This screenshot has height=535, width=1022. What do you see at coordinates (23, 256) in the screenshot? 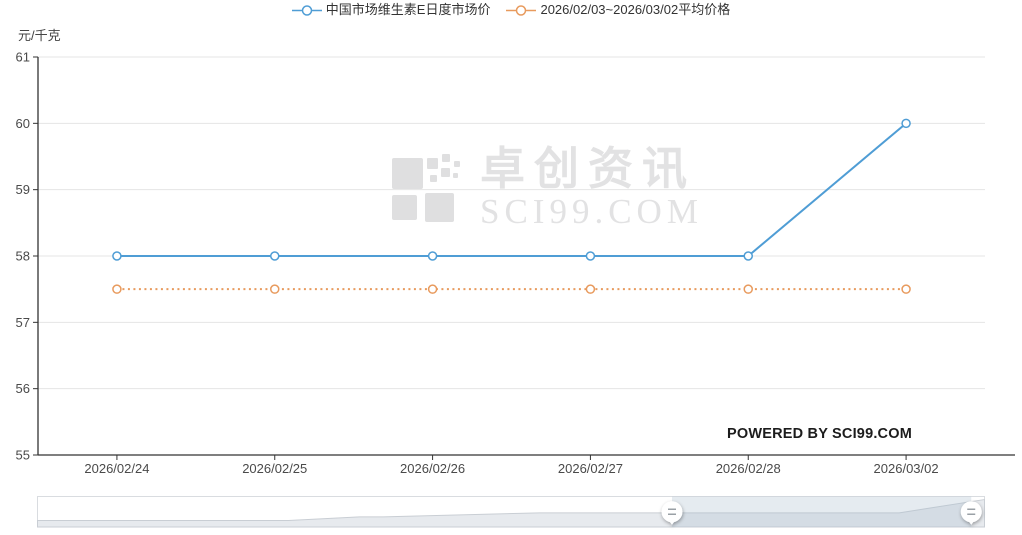
I see `svg-text: 58` at bounding box center [23, 256].